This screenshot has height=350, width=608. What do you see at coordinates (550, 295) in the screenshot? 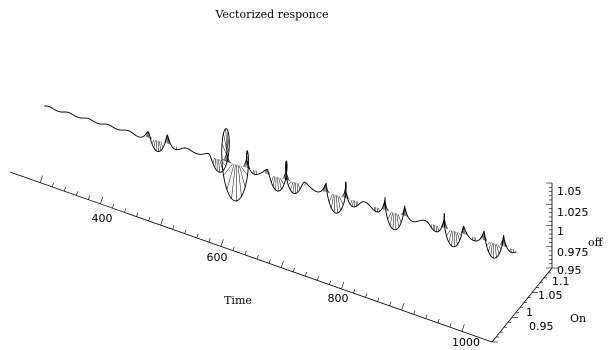
I see `on-tick-label-1.05: 1.05` at bounding box center [550, 295].